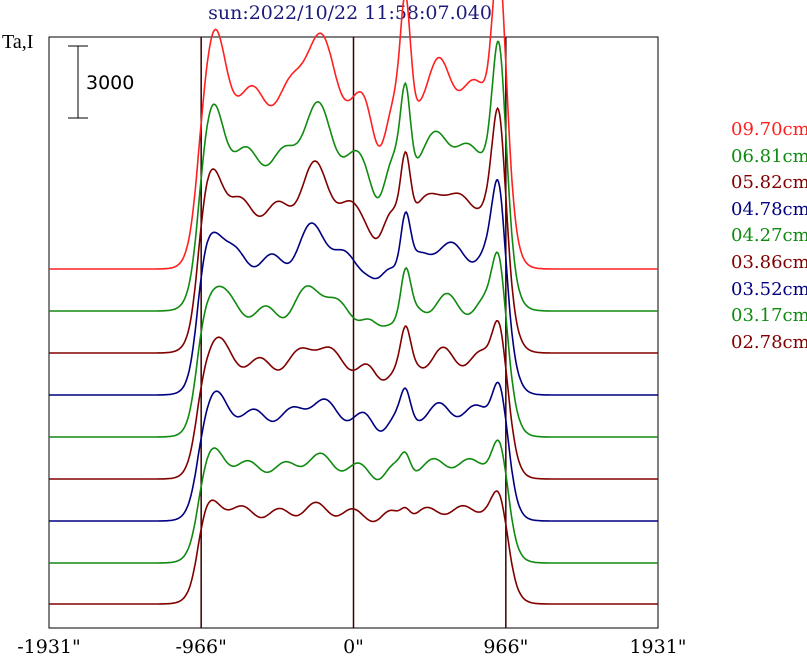  I want to click on legend-item: 09.70cm, so click(769, 129).